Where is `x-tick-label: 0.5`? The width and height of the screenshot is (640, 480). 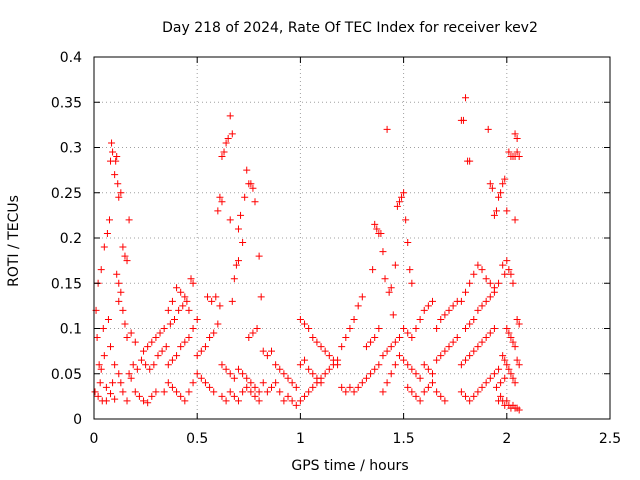
x-tick-label: 0.5 is located at coordinates (197, 439).